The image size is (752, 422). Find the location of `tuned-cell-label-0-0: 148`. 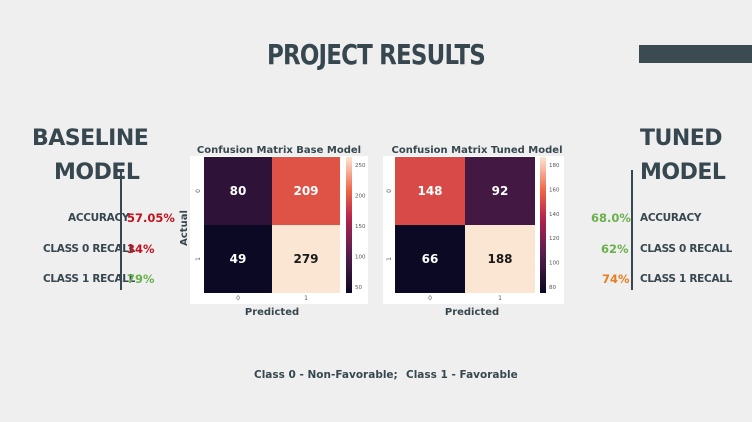

tuned-cell-label-0-0: 148 is located at coordinates (429, 191).